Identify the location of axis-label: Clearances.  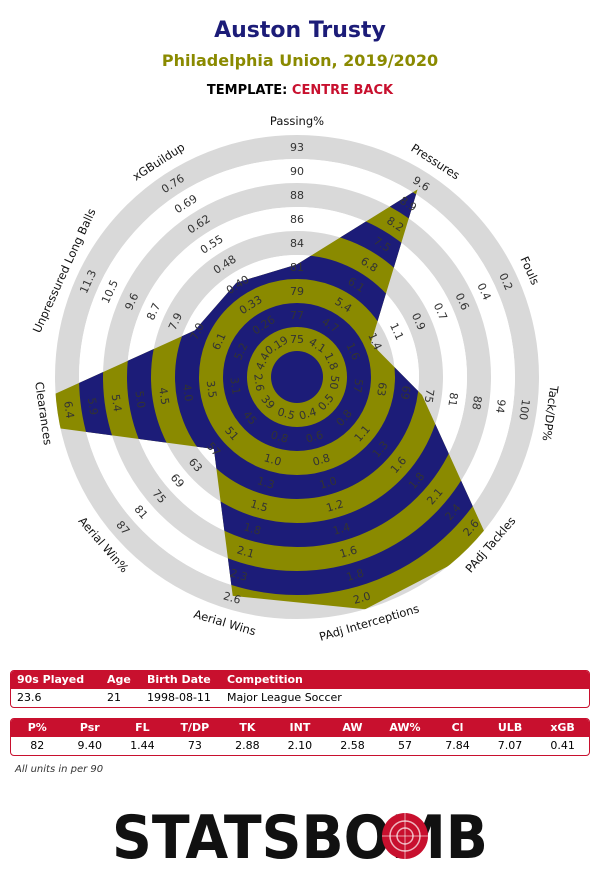
(43, 413).